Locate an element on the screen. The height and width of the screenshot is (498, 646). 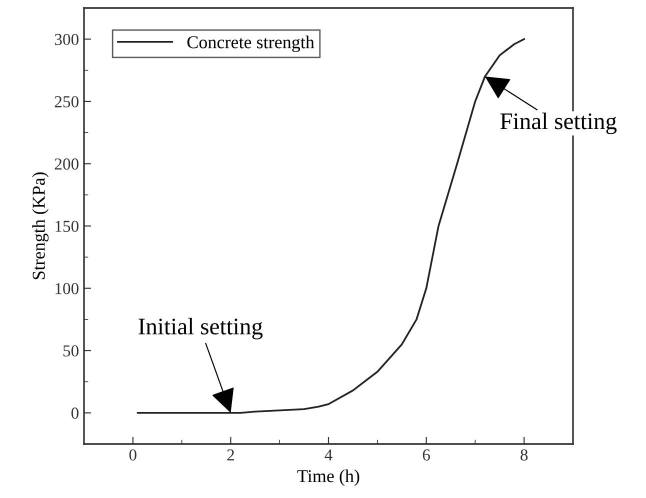
y-axis-title: Strength (KPa) is located at coordinates (40, 226).